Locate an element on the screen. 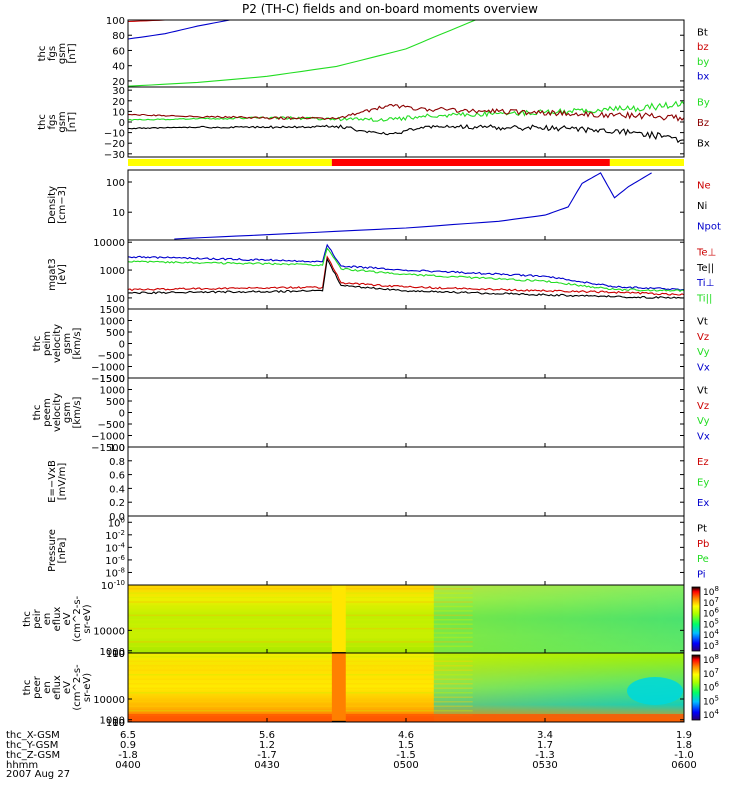  legend-entry: by is located at coordinates (703, 62).